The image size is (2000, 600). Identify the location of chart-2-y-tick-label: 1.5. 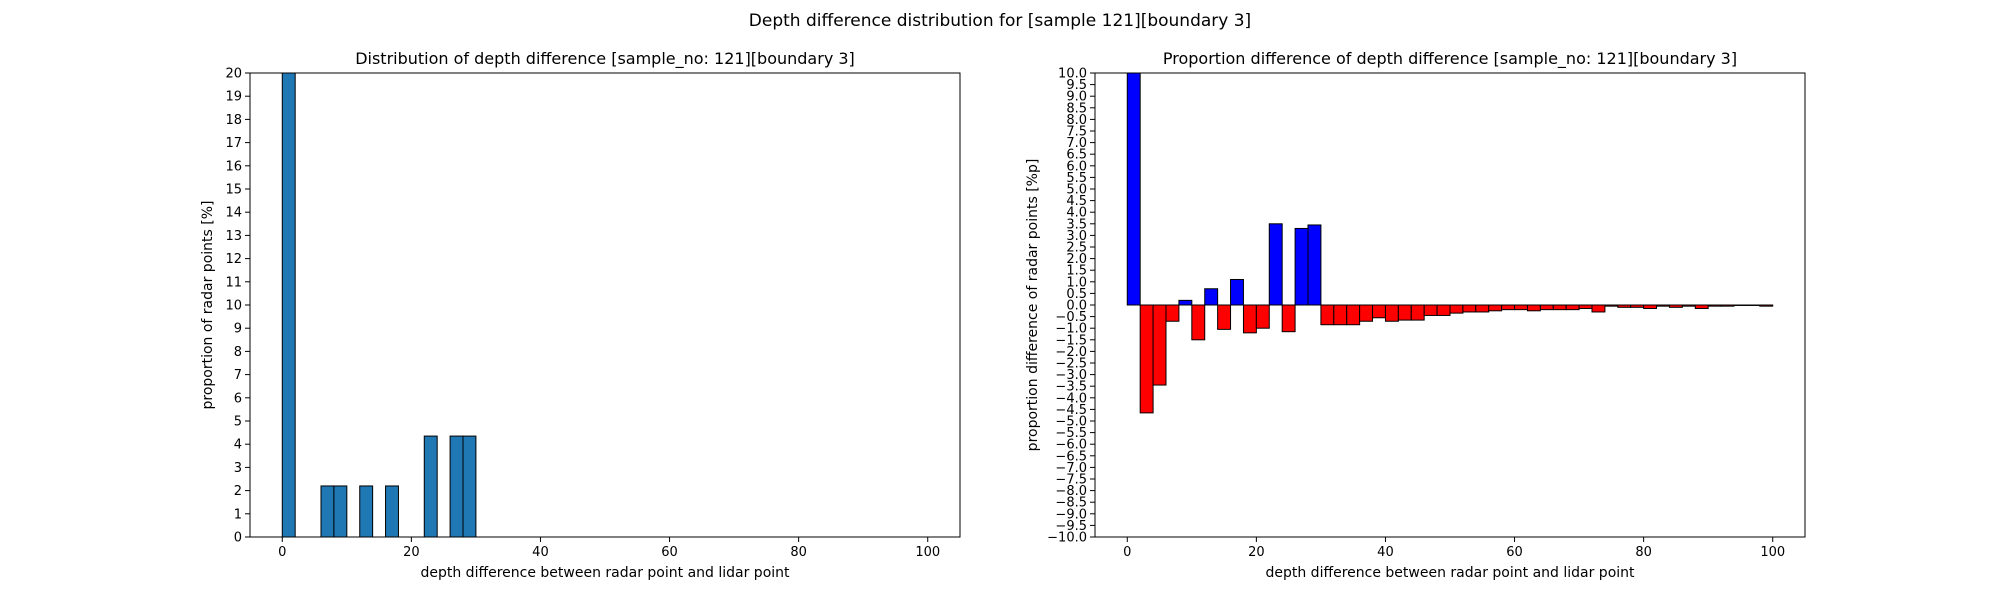
(1076, 271).